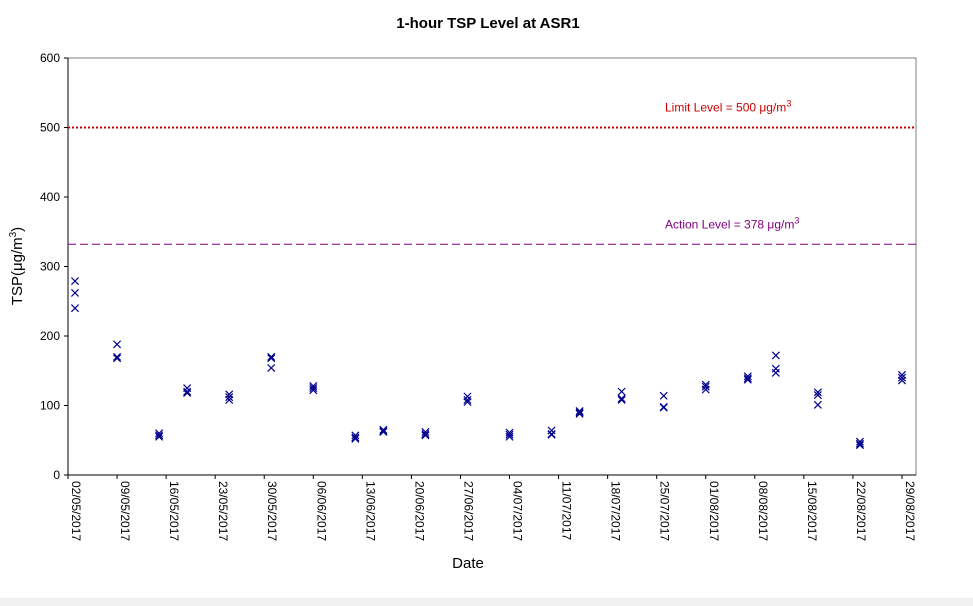 The image size is (973, 606). Describe the element at coordinates (714, 511) in the screenshot. I see `x-tick-label: 01/08/2017` at that location.